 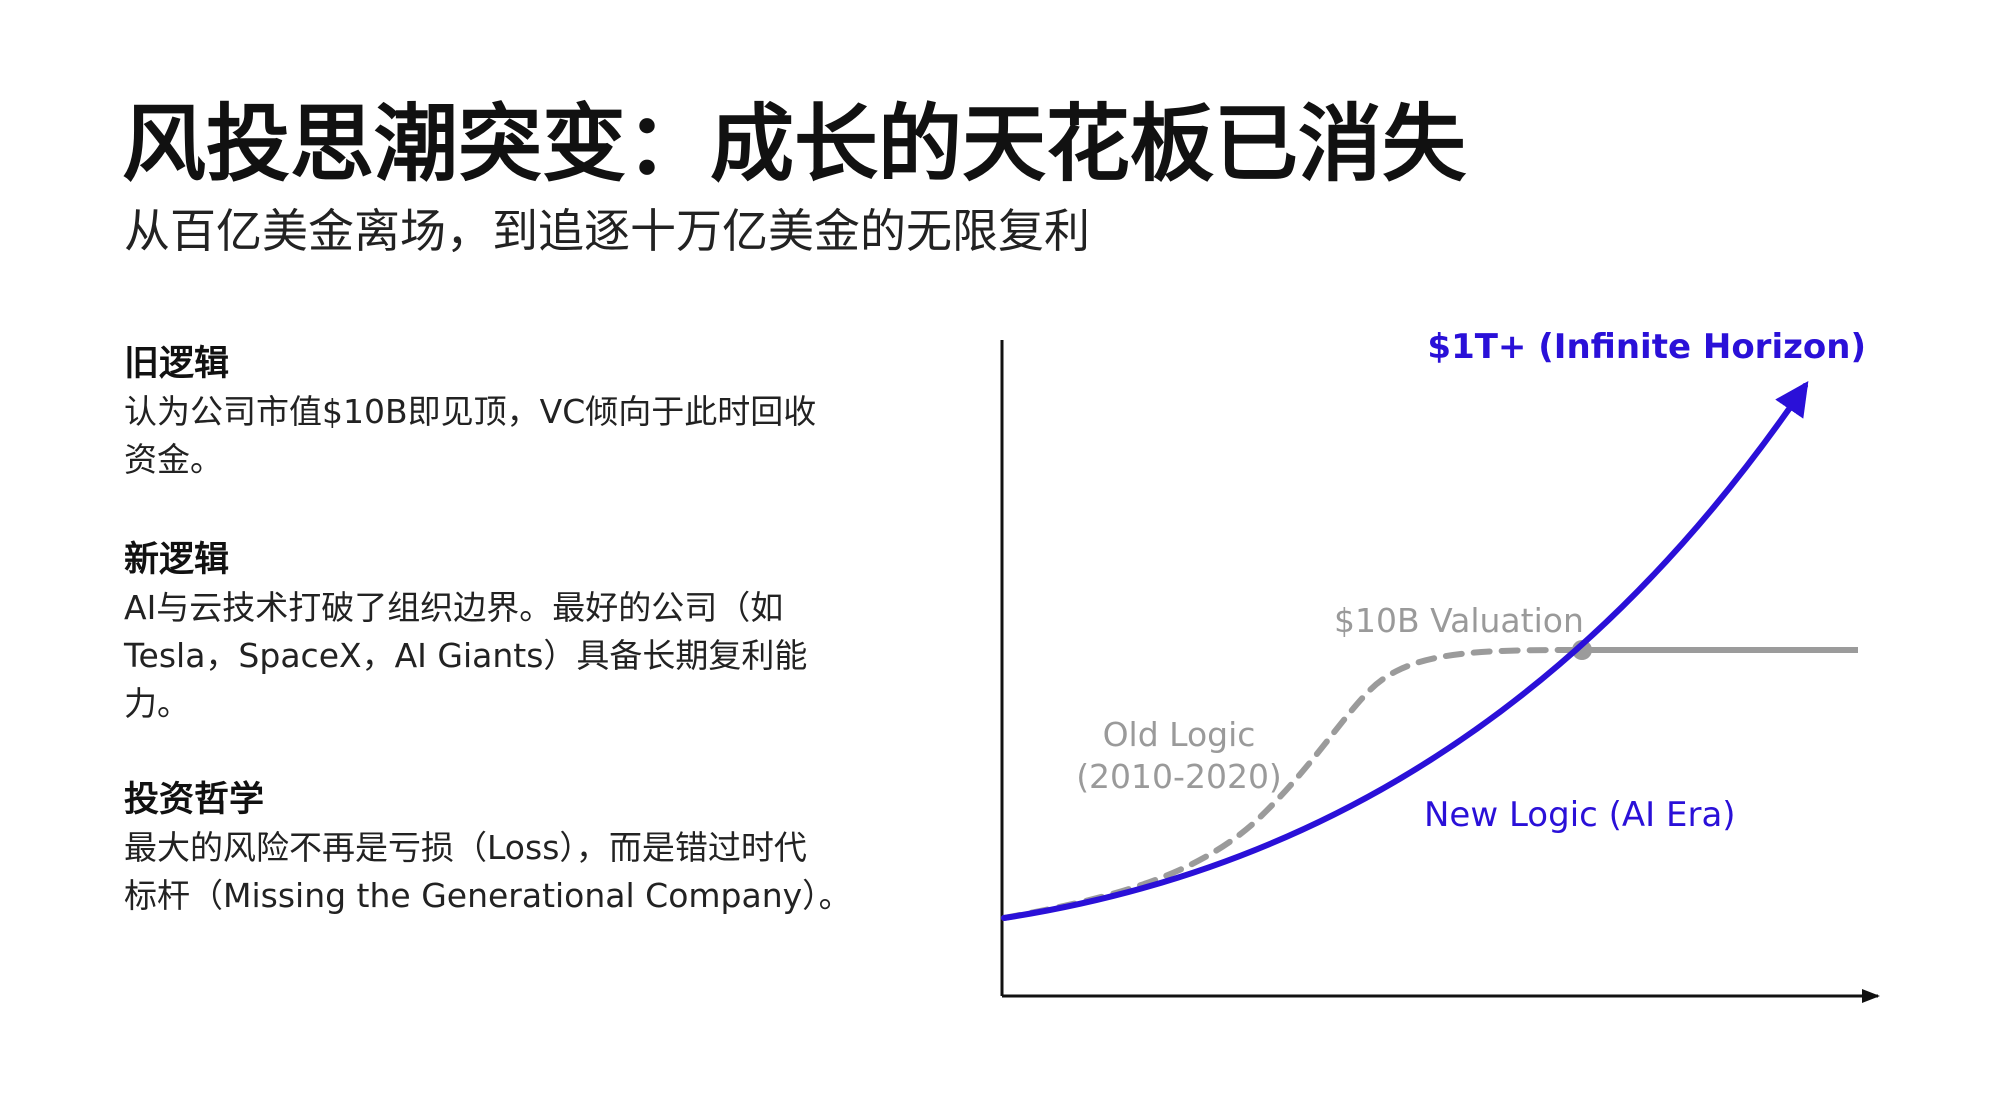 What do you see at coordinates (173, 459) in the screenshot?
I see `point-body-line: 资金。` at bounding box center [173, 459].